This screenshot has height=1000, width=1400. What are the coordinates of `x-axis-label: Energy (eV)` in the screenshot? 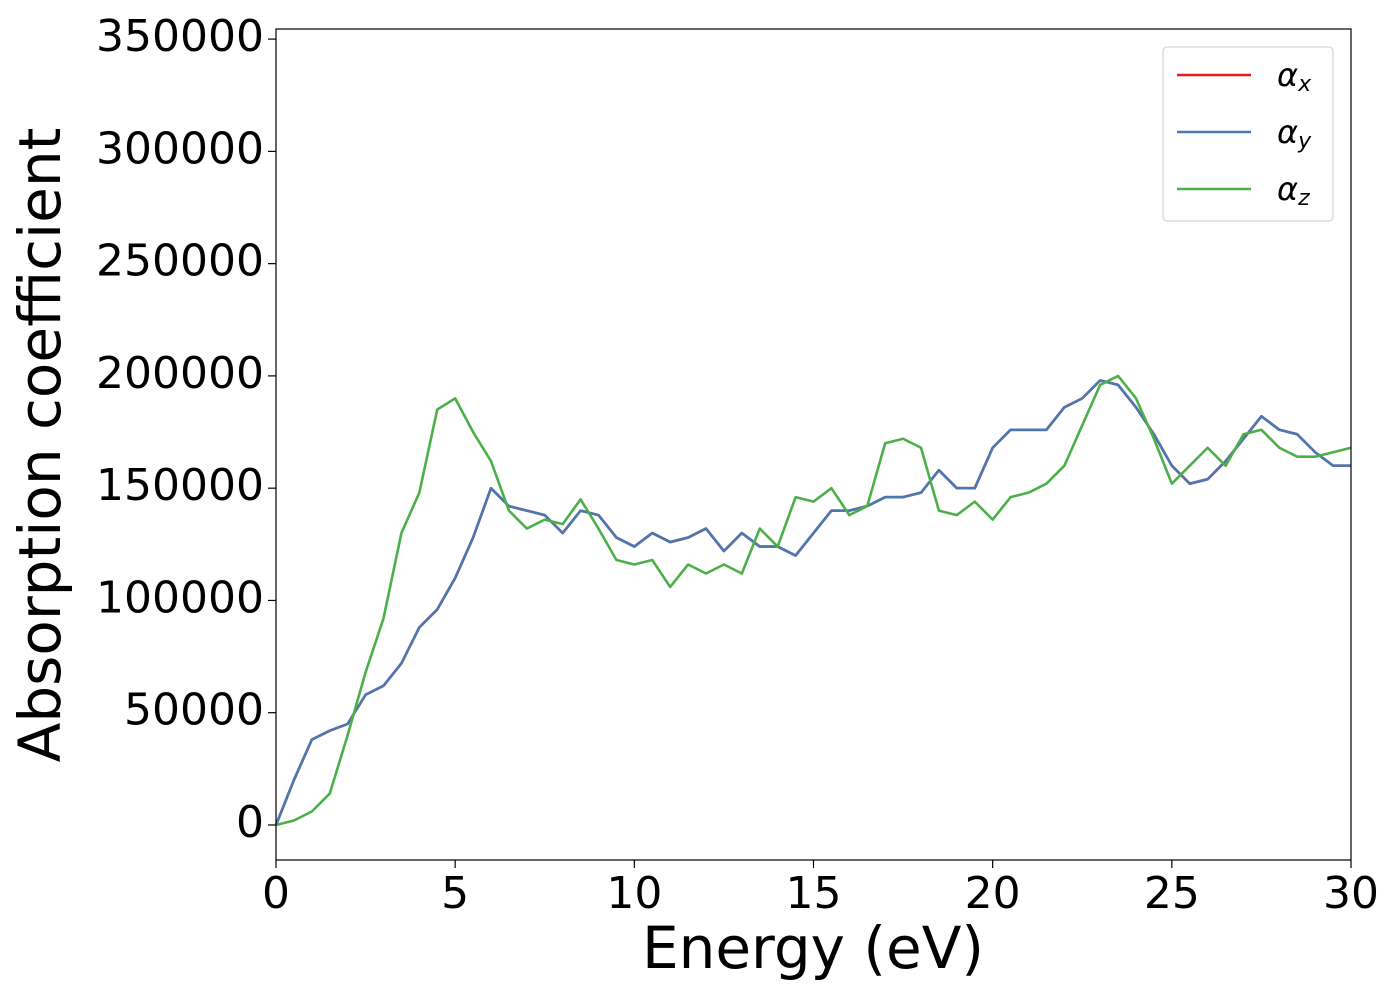 It's located at (813, 948).